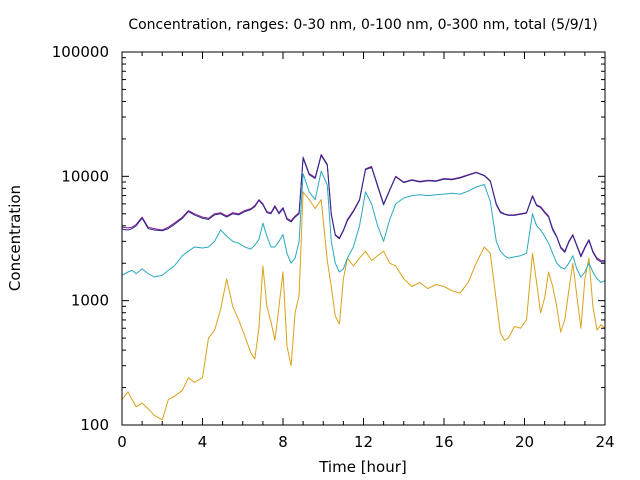 The height and width of the screenshot is (480, 640). I want to click on x-tick-label: 12, so click(363, 442).